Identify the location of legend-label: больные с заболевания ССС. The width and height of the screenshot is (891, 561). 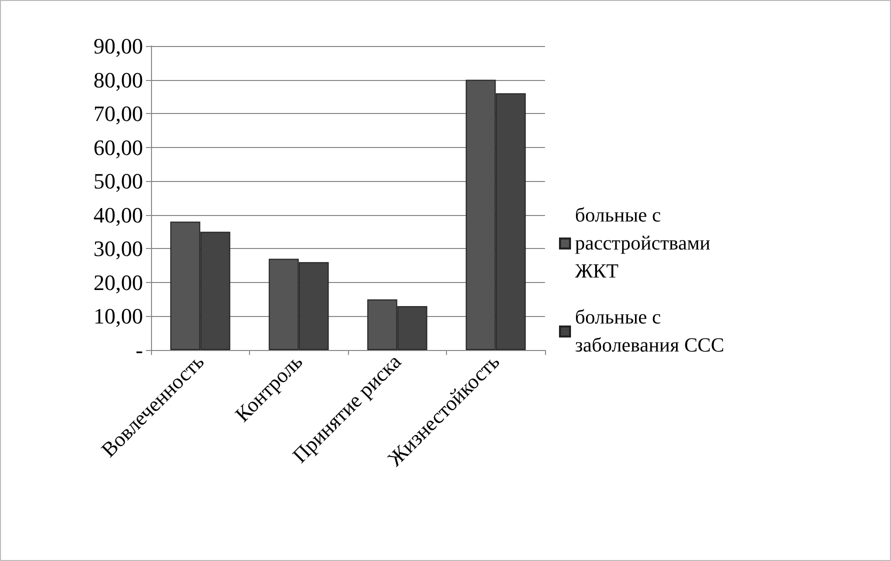
(649, 331).